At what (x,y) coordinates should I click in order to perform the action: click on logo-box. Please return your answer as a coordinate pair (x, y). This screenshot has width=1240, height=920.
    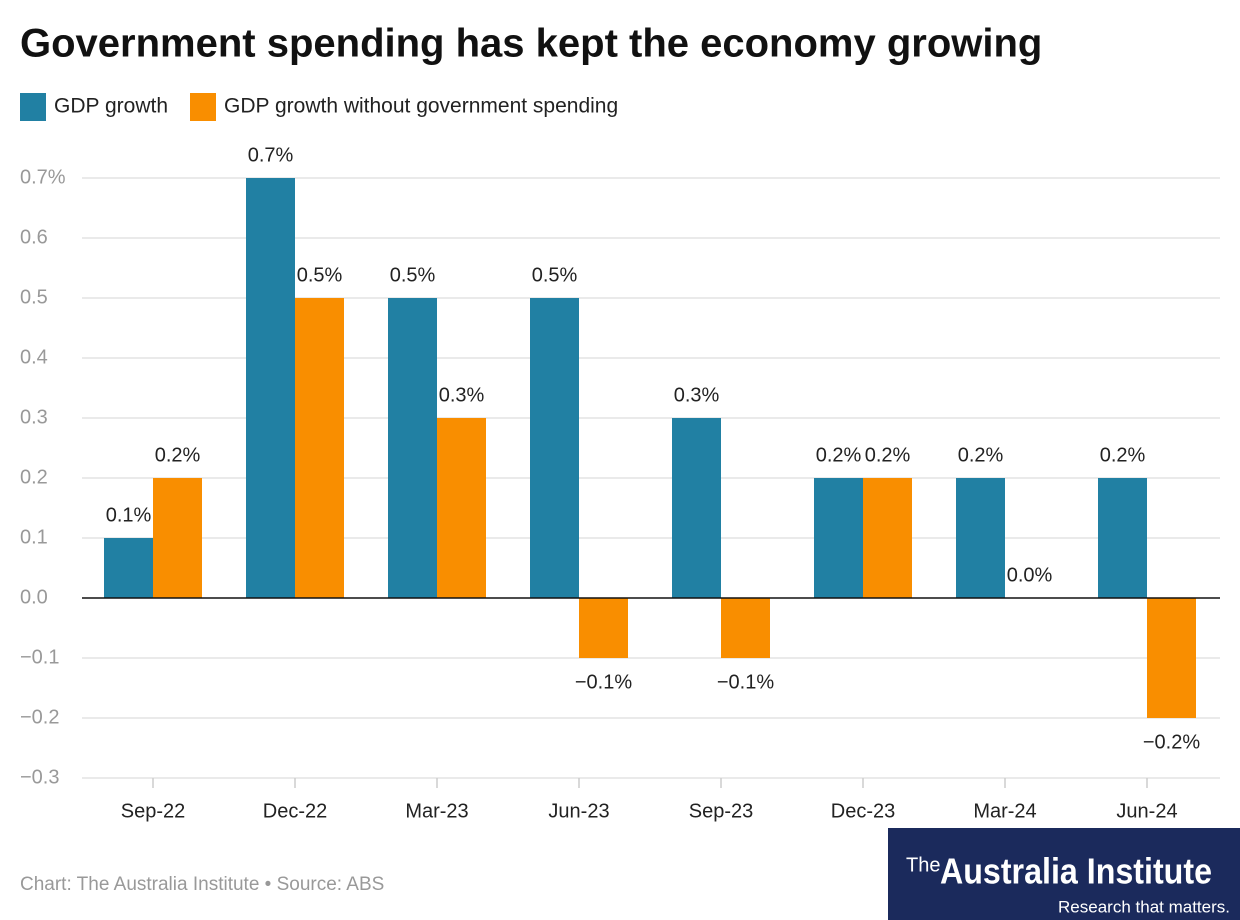
    Looking at the image, I should click on (1064, 874).